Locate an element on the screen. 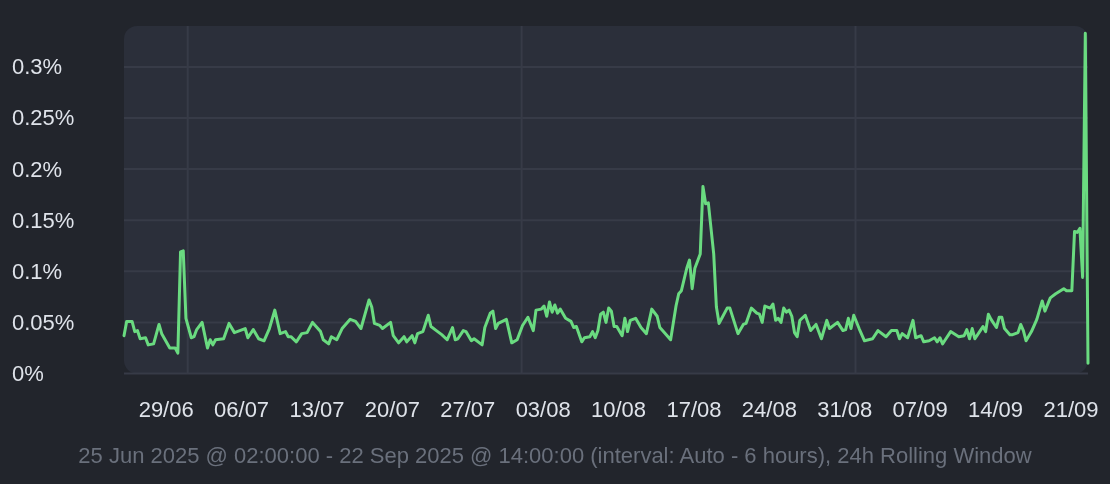  x-tick-label: 03/08 is located at coordinates (543, 409).